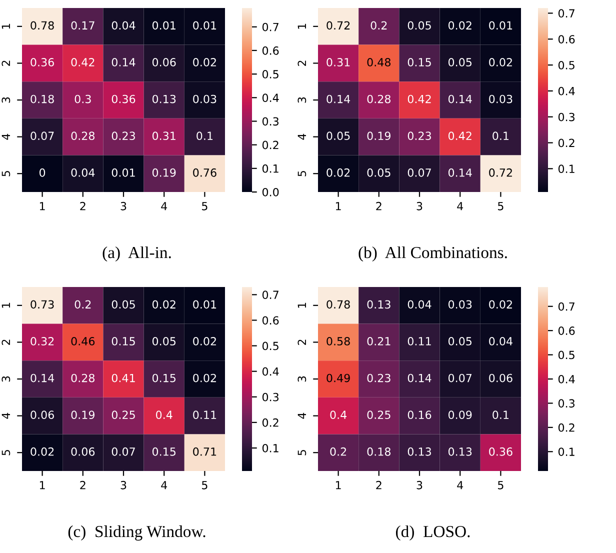 The image size is (616, 553). Describe the element at coordinates (378, 378) in the screenshot. I see `data-label: 0.23` at that location.